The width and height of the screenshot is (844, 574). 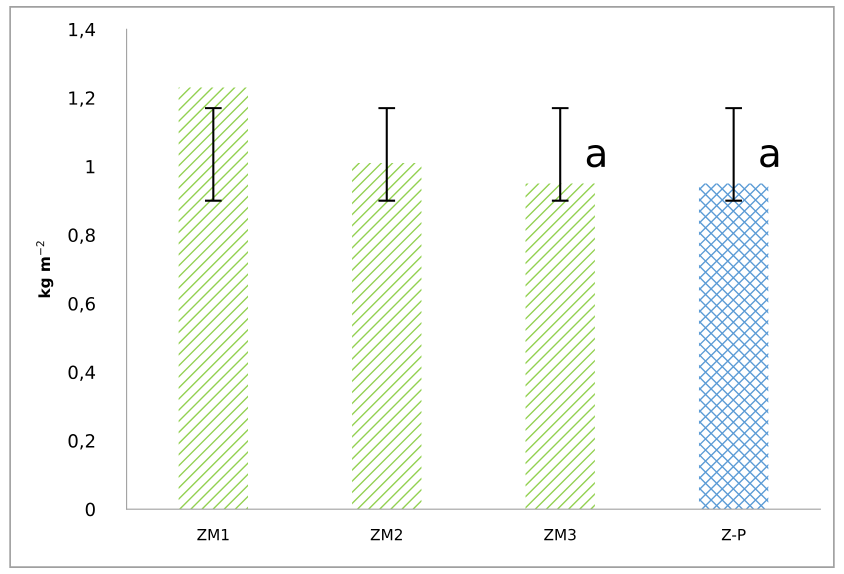 What do you see at coordinates (386, 534) in the screenshot?
I see `x-tick-label: ZM2` at bounding box center [386, 534].